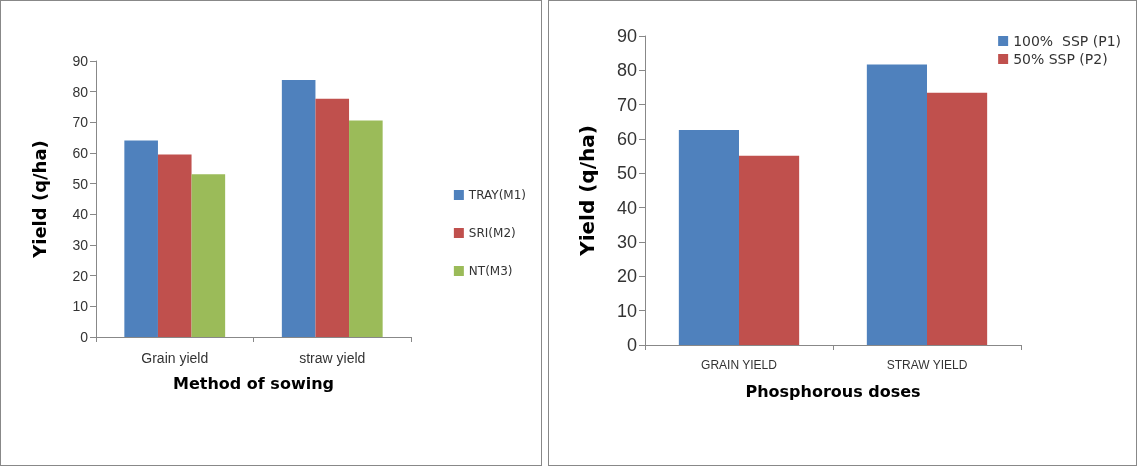 The width and height of the screenshot is (1137, 468). Describe the element at coordinates (833, 391) in the screenshot. I see `x-axis-title: Phosphorous doses` at that location.